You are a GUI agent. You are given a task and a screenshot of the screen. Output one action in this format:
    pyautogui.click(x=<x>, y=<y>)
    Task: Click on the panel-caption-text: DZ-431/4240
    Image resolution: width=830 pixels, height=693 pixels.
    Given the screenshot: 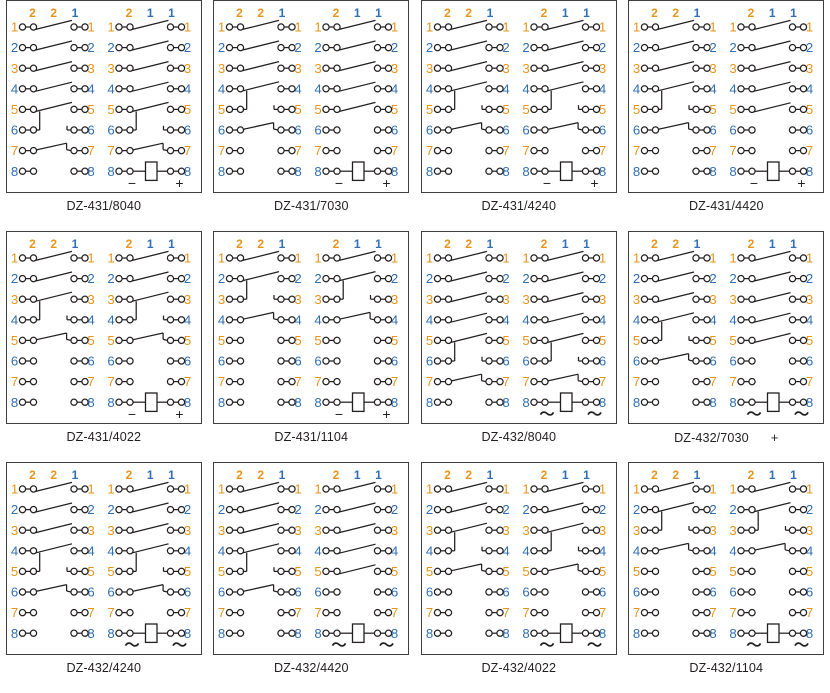 What is the action you would take?
    pyautogui.click(x=518, y=206)
    